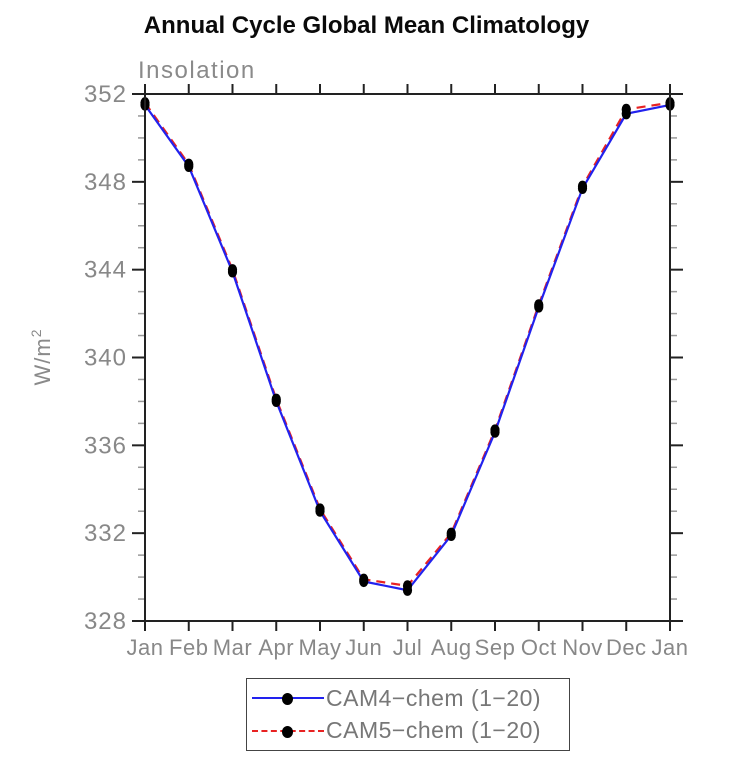 The height and width of the screenshot is (757, 733). What do you see at coordinates (366, 25) in the screenshot?
I see `chart-title: Annual Cycle Global Mean Climatology` at bounding box center [366, 25].